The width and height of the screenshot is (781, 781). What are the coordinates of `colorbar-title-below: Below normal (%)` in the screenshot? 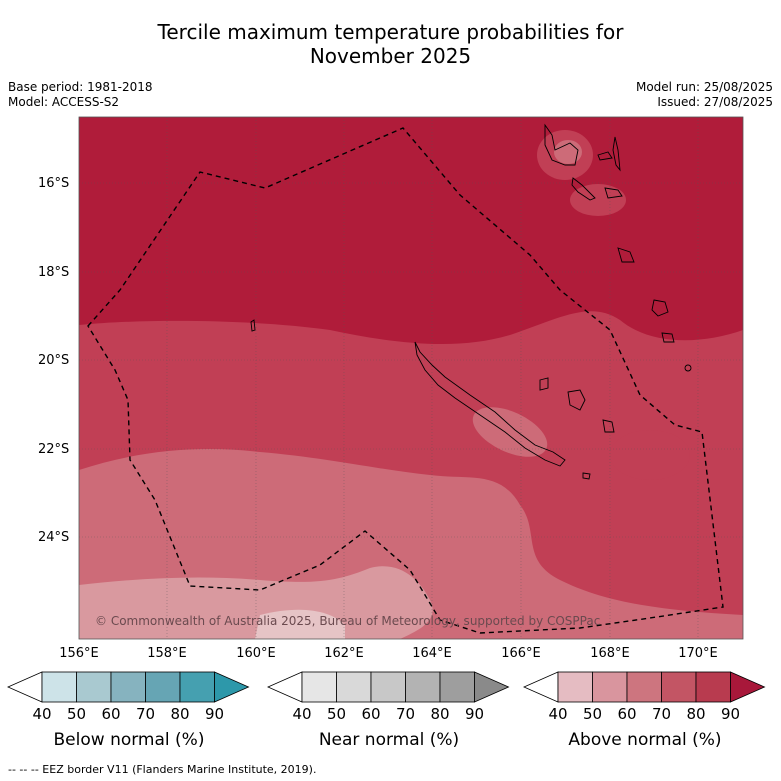 It's located at (129, 740).